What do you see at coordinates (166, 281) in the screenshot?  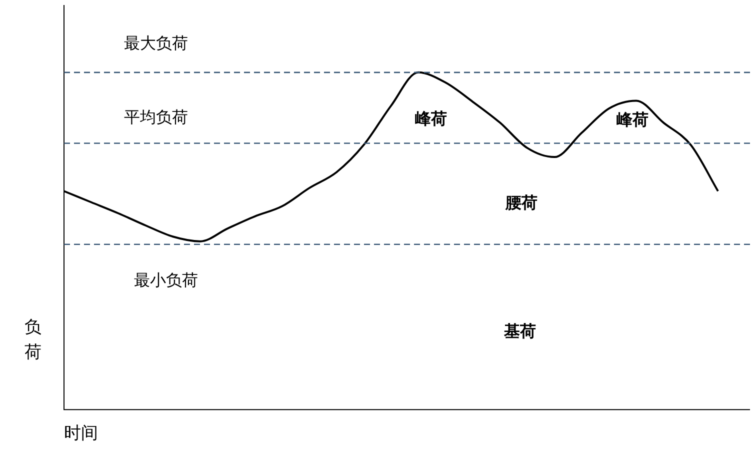 I see `ref-line-label: 最小负荷` at bounding box center [166, 281].